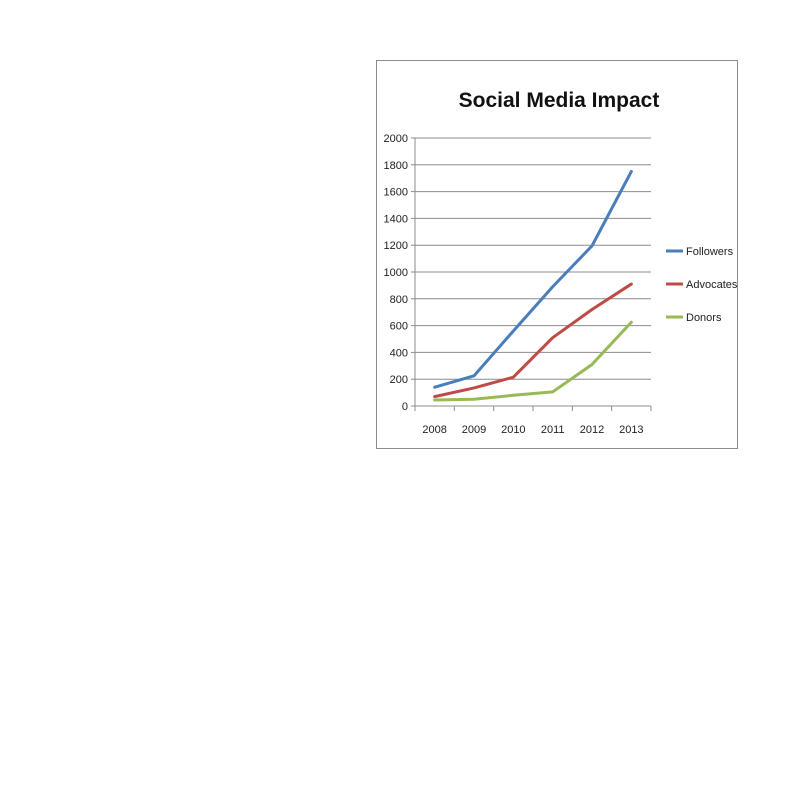 The height and width of the screenshot is (800, 800). Describe the element at coordinates (434, 430) in the screenshot. I see `x-tick-label: 2008` at that location.